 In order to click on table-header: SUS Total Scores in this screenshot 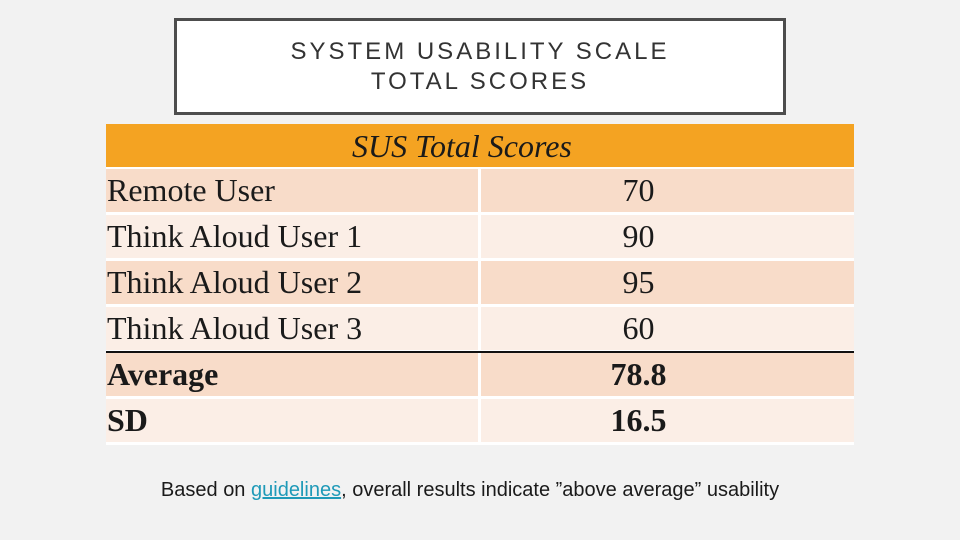, I will do `click(480, 145)`.